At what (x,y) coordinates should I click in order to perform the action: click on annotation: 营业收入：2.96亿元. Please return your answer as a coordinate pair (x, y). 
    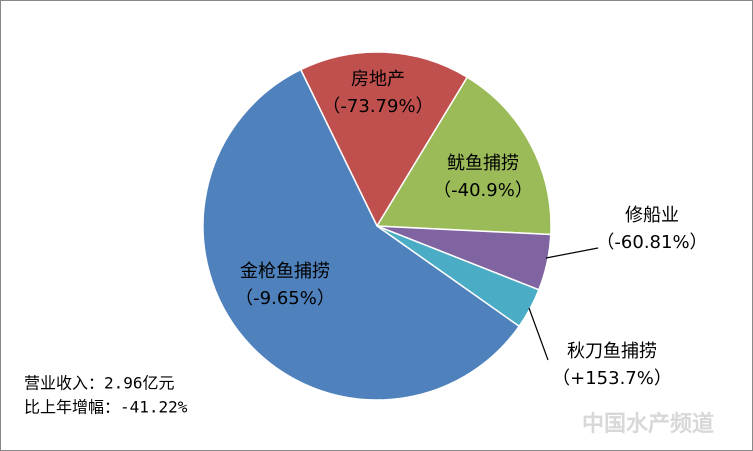
    Looking at the image, I should click on (99, 383).